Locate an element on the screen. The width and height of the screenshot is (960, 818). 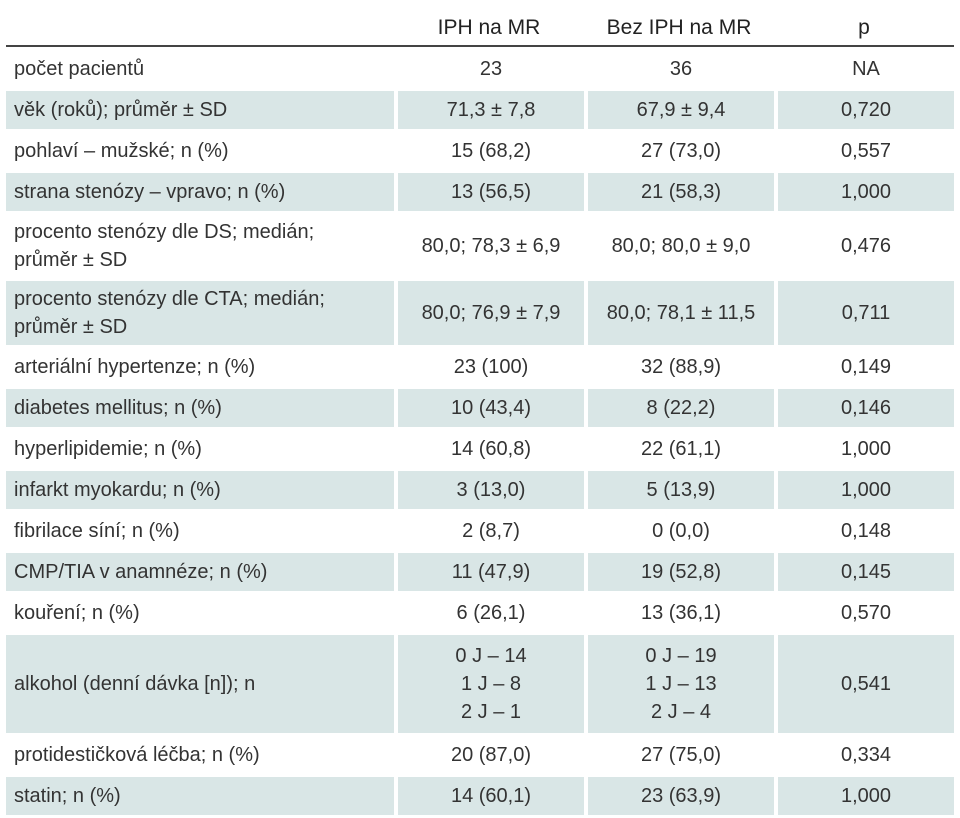
table-row: fibrilace síní; n (%) 2 (8,7) 0 (0,0) 0,148 is located at coordinates (480, 531).